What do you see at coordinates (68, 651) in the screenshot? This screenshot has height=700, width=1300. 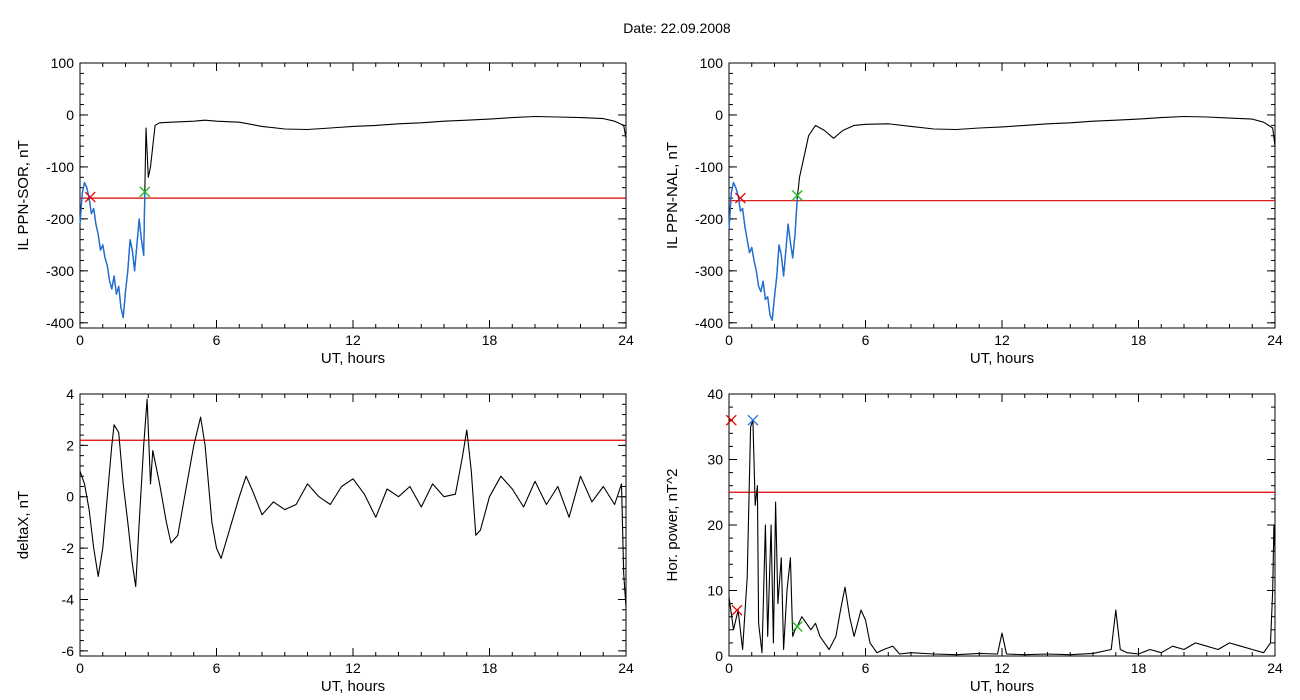 I see `y-tick-label: -6` at bounding box center [68, 651].